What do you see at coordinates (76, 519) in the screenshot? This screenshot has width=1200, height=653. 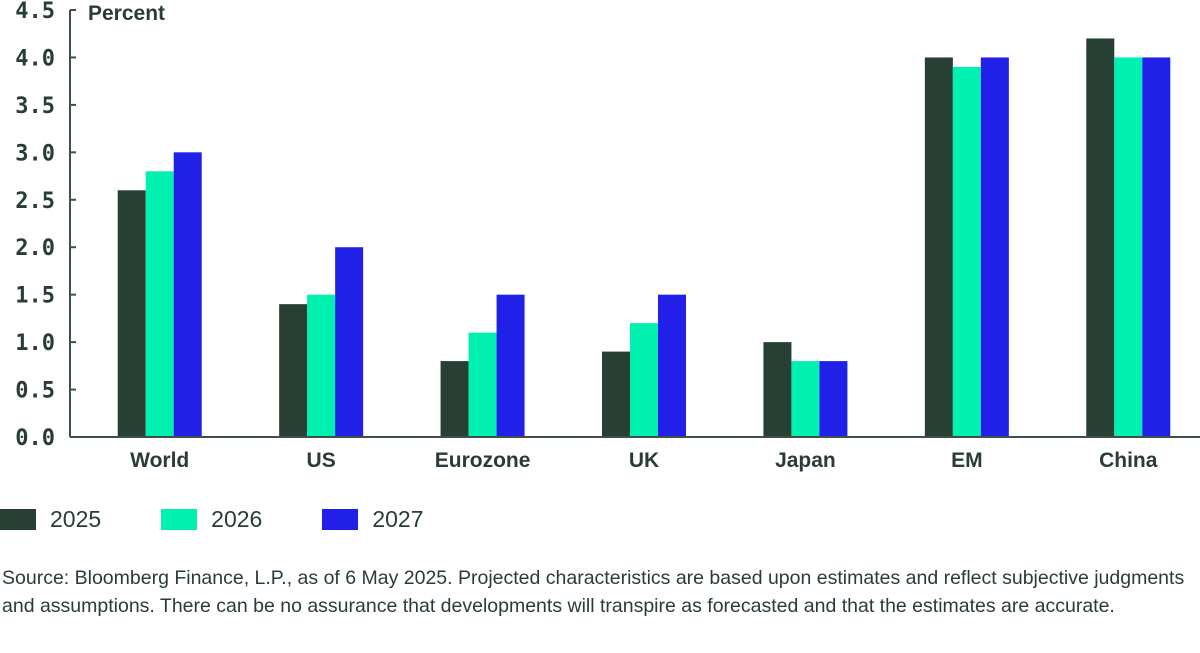 I see `legend-label: 2025` at bounding box center [76, 519].